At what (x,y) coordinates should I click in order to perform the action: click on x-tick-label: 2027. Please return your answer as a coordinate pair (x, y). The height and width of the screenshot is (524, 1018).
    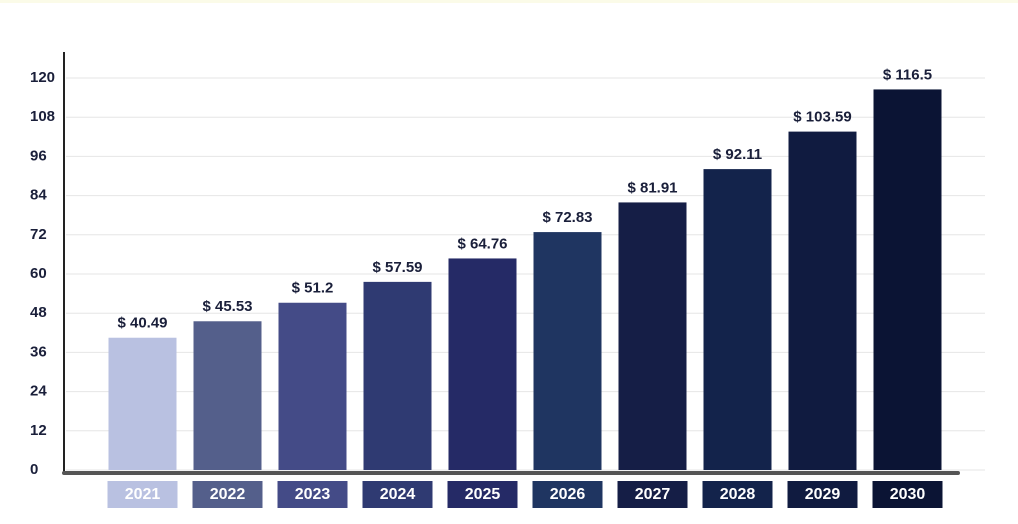
    Looking at the image, I should click on (653, 494).